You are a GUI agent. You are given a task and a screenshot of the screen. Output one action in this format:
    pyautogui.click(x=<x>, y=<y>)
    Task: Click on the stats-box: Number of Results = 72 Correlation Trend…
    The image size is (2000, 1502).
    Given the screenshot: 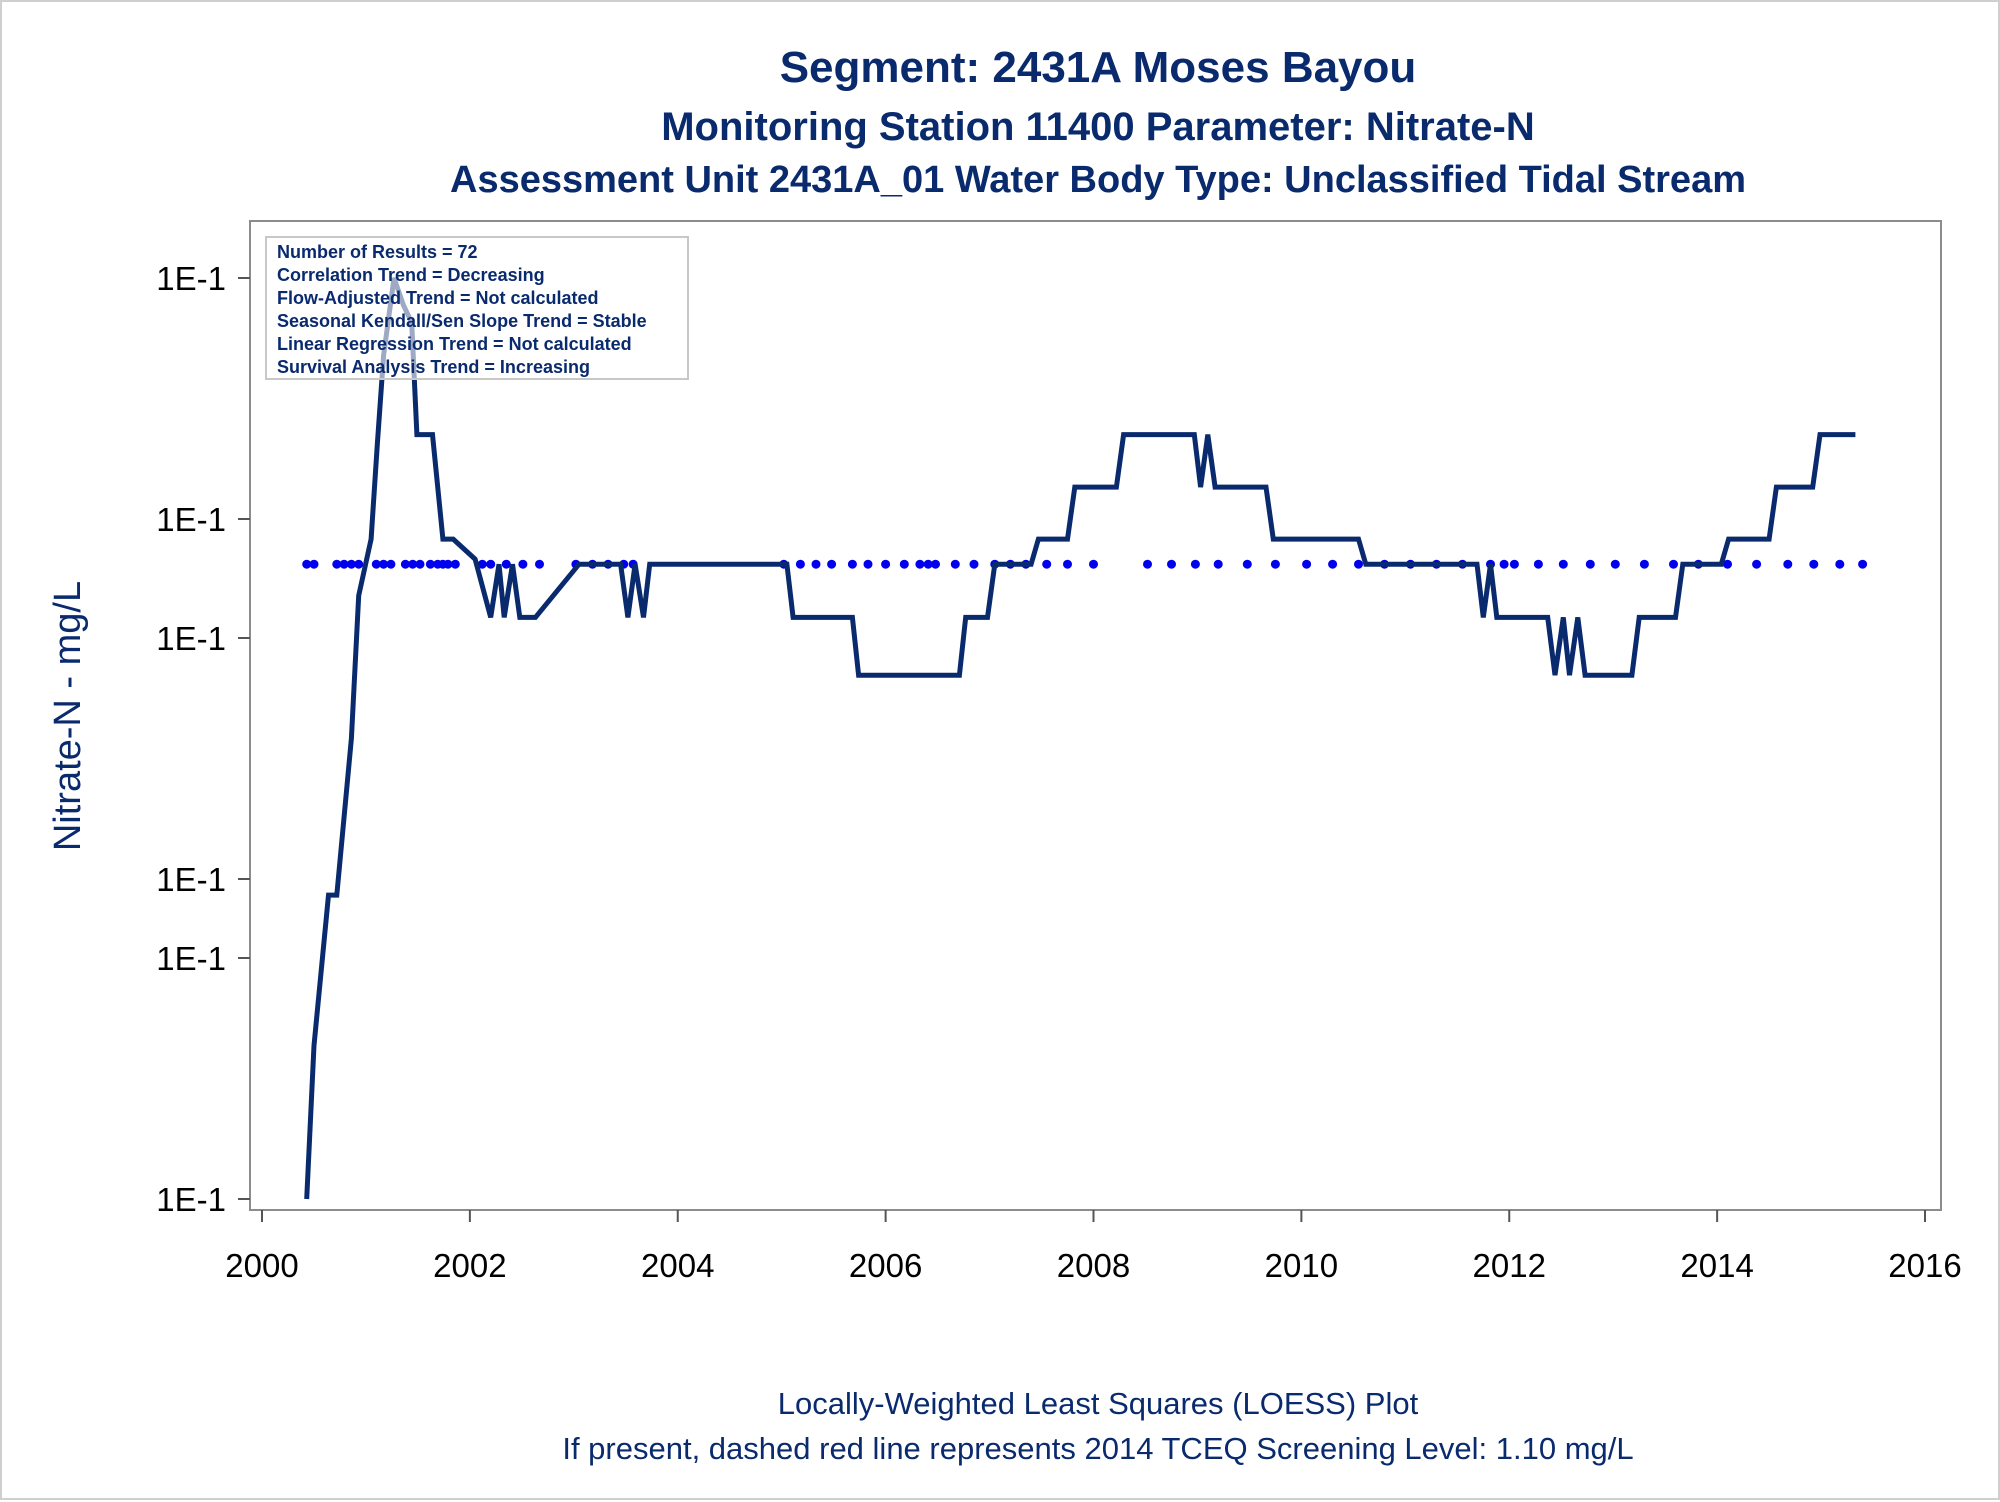 What is the action you would take?
    pyautogui.click(x=477, y=308)
    